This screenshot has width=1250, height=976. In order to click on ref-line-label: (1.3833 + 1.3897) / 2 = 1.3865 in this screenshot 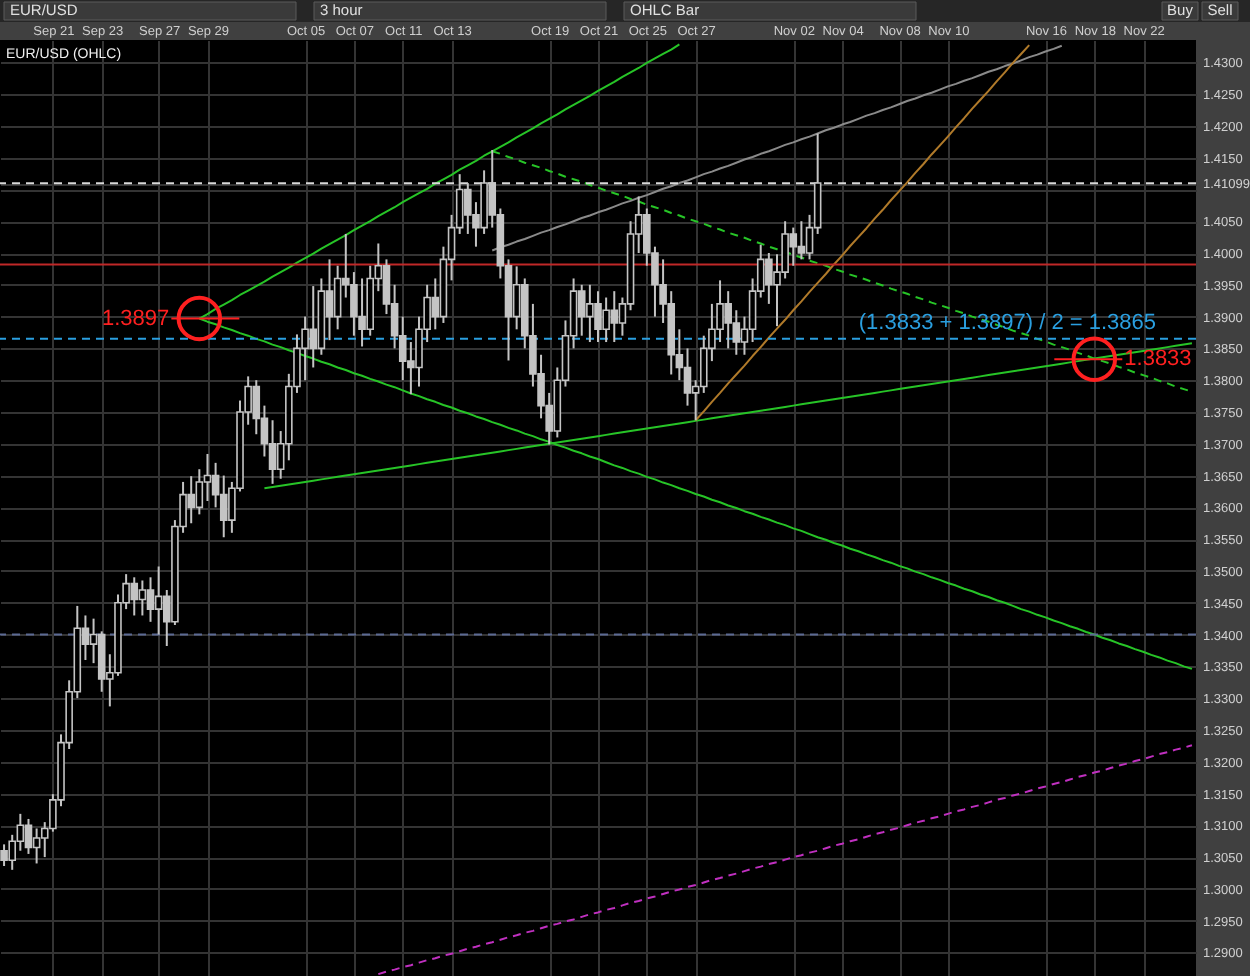, I will do `click(1007, 322)`.